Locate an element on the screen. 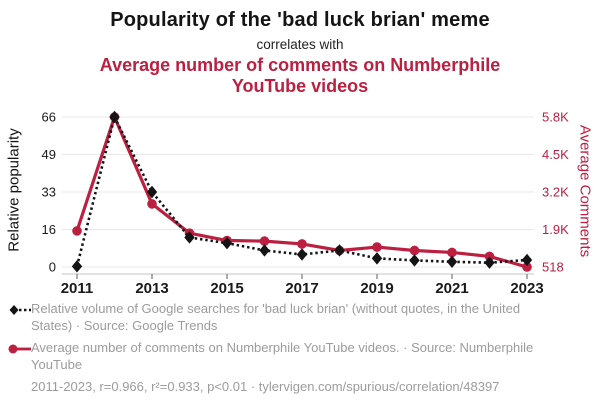 Image resolution: width=600 pixels, height=414 pixels. red-circle-solid-line-icon is located at coordinates (19, 349).